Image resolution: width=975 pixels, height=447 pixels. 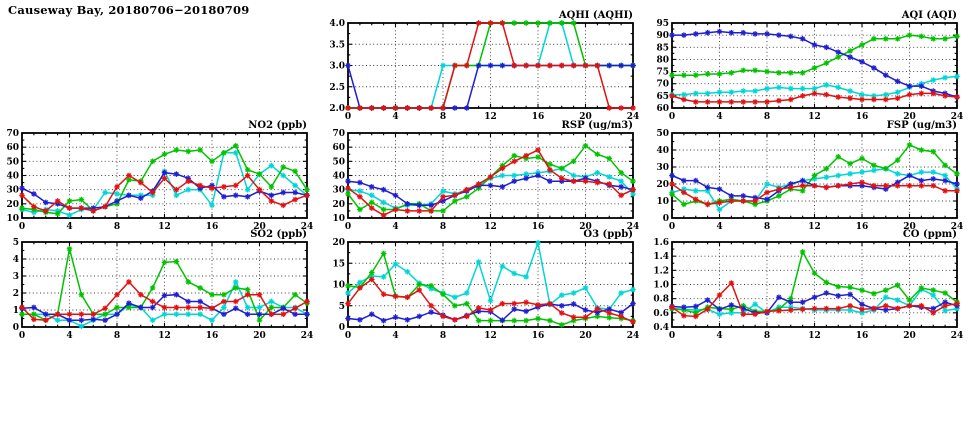 I want to click on svg-text: 0.4, so click(x=661, y=328).